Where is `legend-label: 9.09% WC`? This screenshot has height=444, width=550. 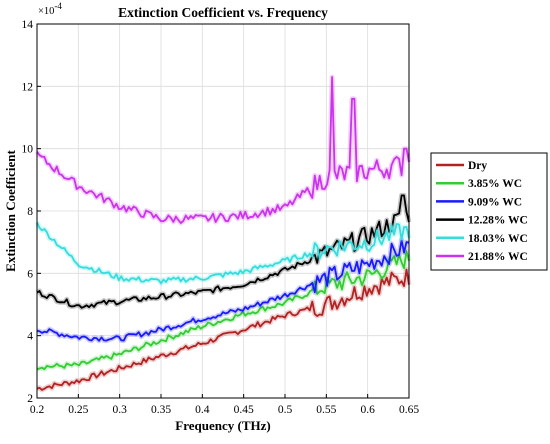
legend-label: 9.09% WC is located at coordinates (495, 202).